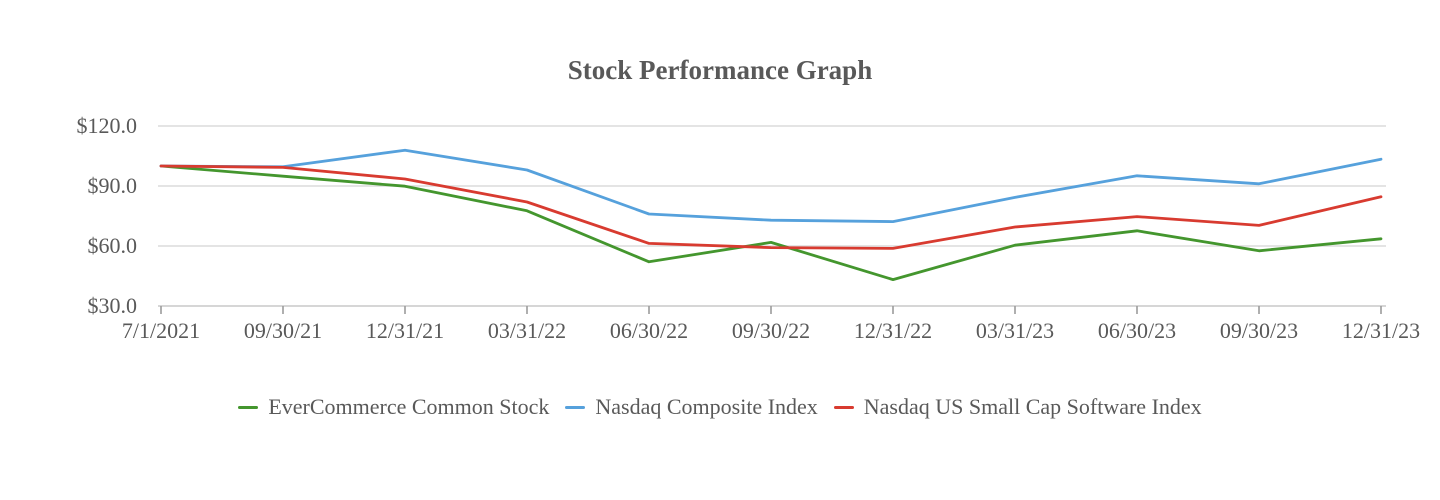  What do you see at coordinates (1015, 330) in the screenshot?
I see `x-tick-label: 03/31/23` at bounding box center [1015, 330].